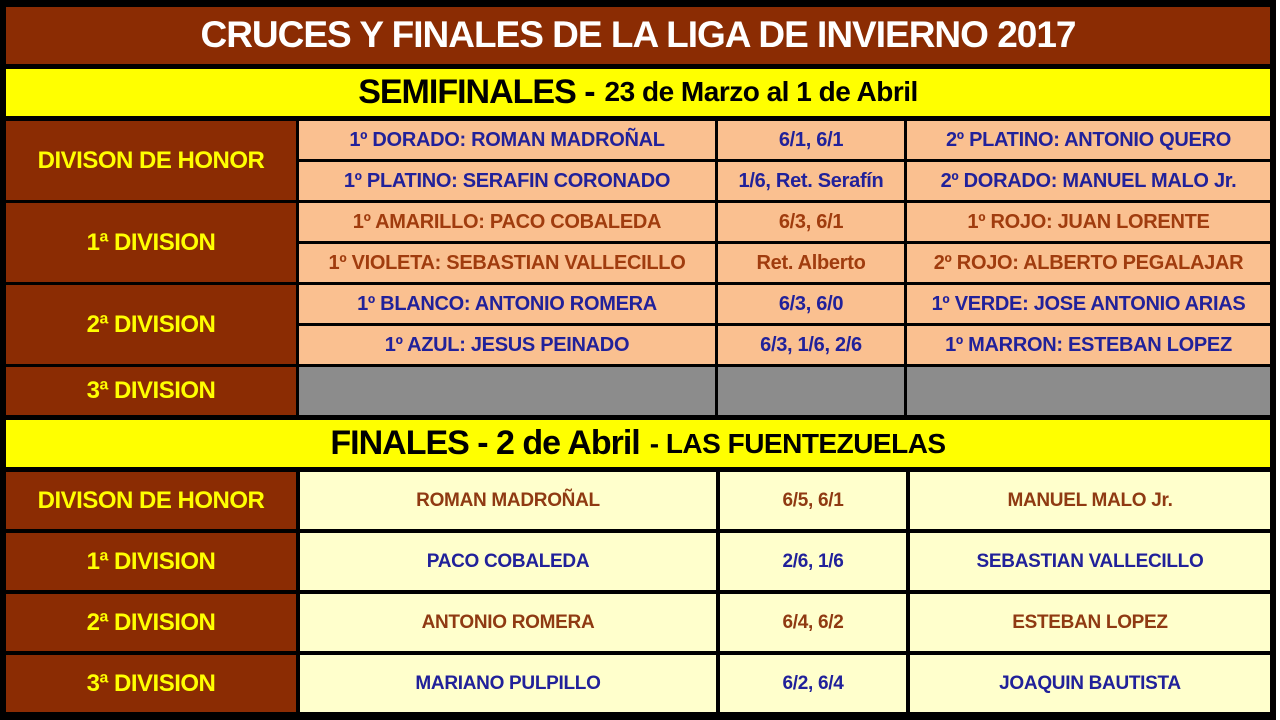  Describe the element at coordinates (813, 622) in the screenshot. I see `score-cell: 6/4, 6/2` at that location.